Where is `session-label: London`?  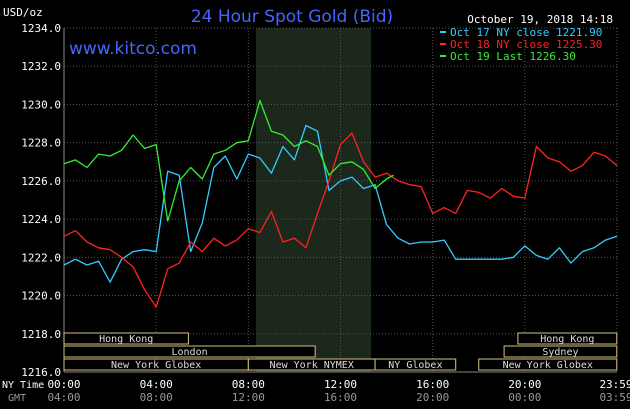 session-label: London is located at coordinates (190, 352).